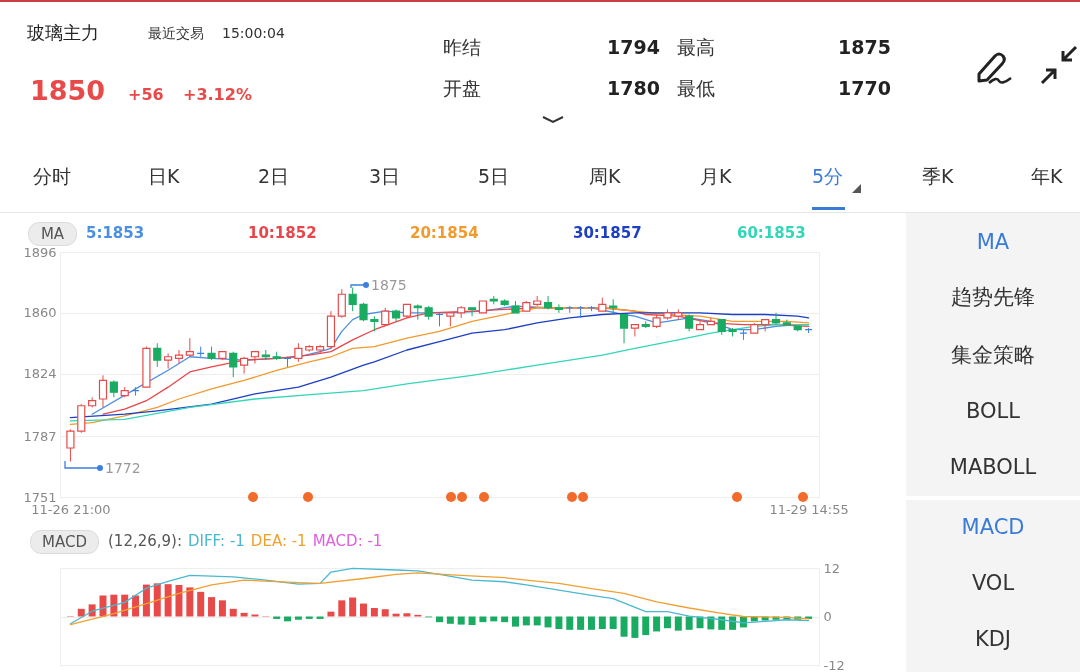  Describe the element at coordinates (253, 33) in the screenshot. I see `text: 15:00:04` at that location.